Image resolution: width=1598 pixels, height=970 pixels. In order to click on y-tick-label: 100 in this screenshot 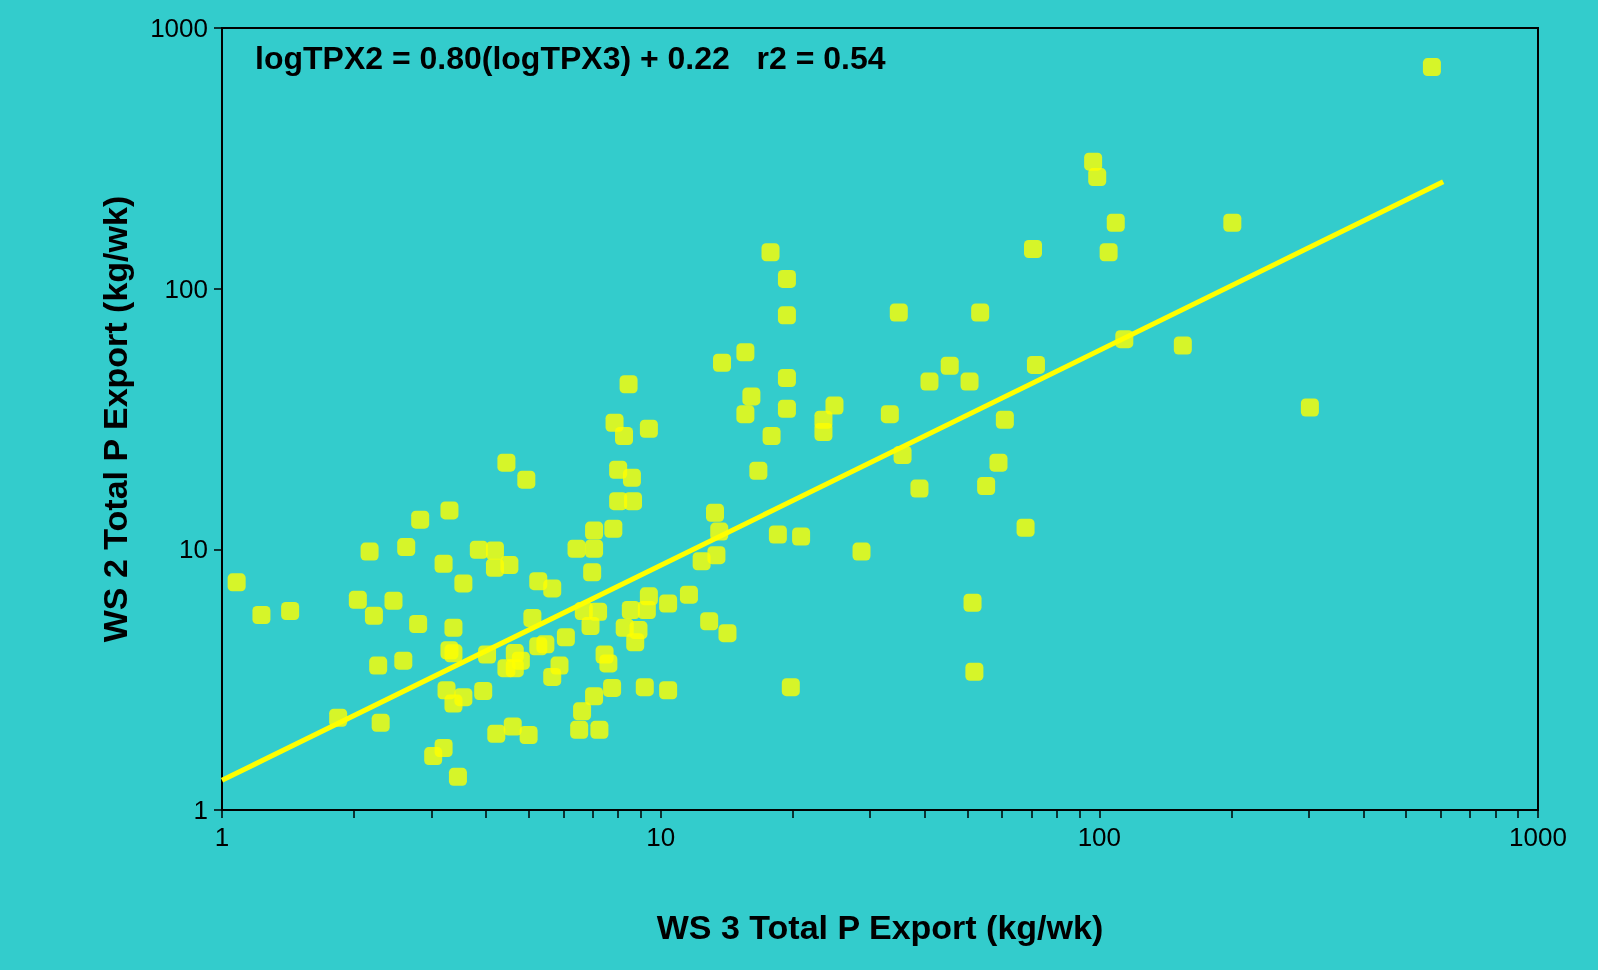, I will do `click(186, 288)`.